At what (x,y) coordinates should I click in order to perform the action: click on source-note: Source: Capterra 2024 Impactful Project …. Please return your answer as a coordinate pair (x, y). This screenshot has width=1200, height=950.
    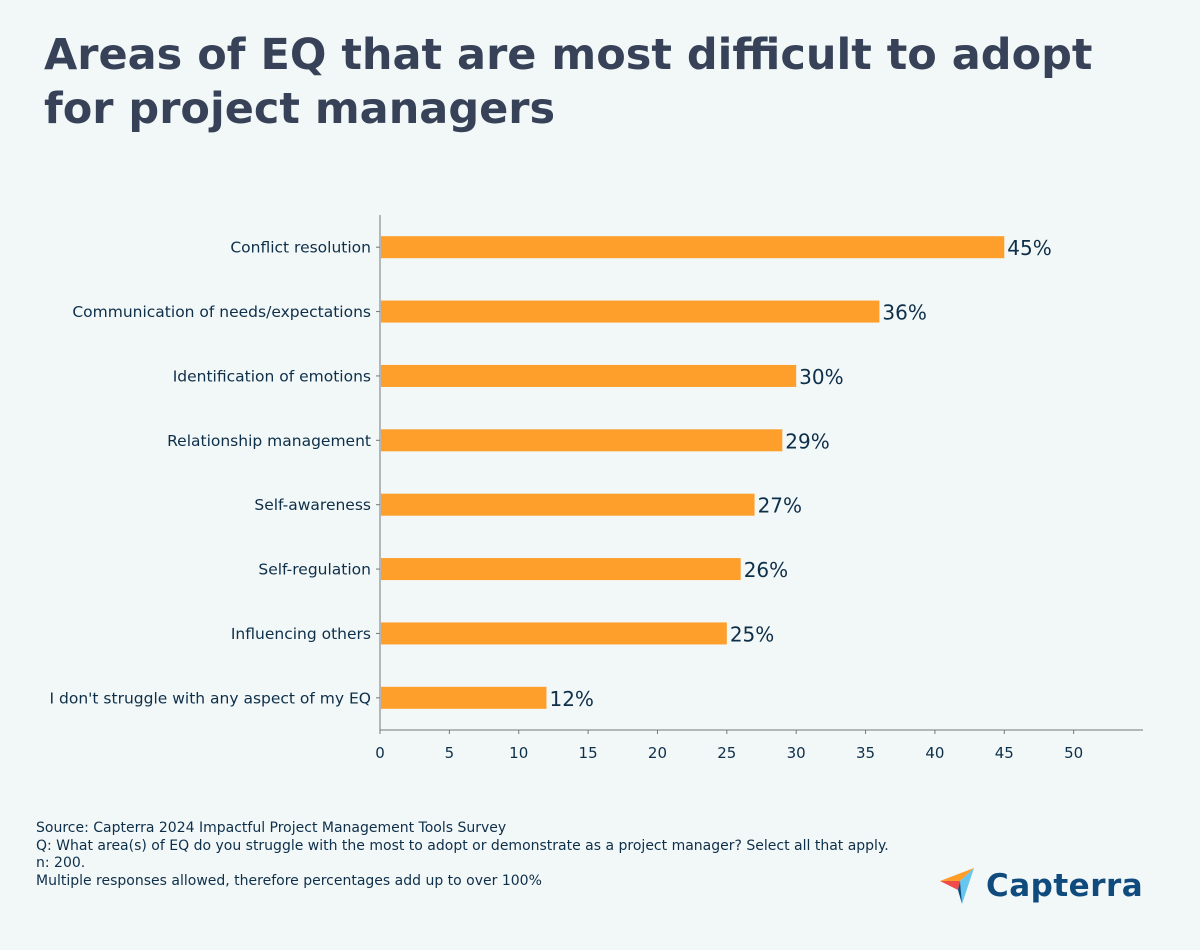
    Looking at the image, I should click on (271, 828).